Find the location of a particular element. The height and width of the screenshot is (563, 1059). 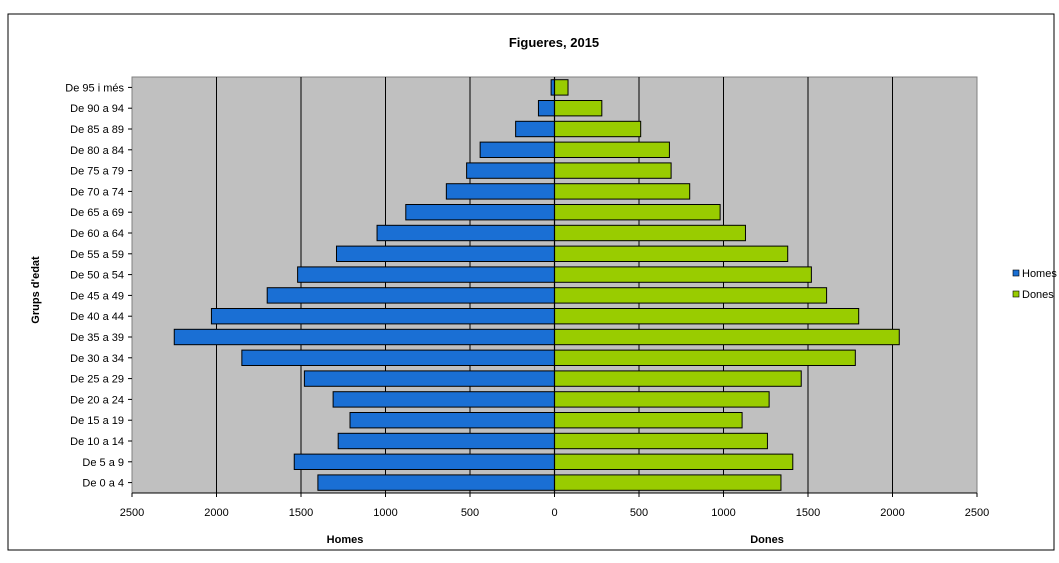

y-tick-label: De 90 a 94 is located at coordinates (97, 109).